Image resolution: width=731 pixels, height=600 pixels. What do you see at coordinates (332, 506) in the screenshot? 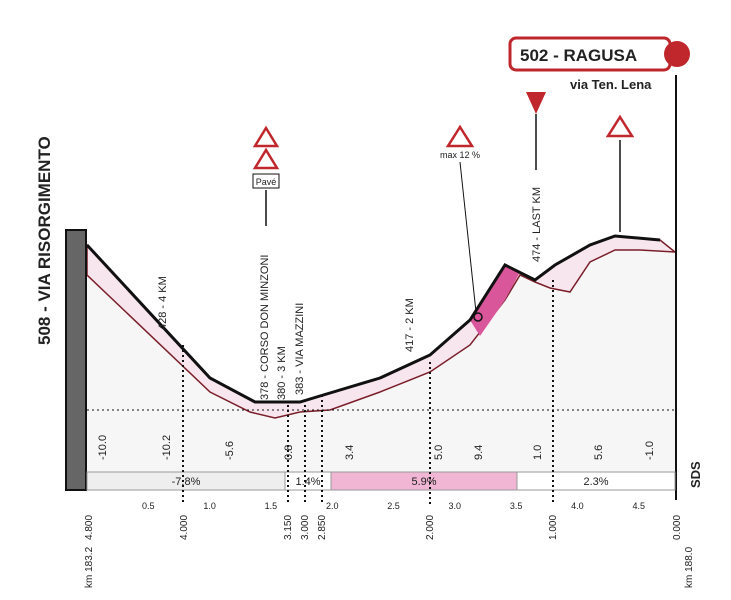
I see `axis-tick: 2.0` at bounding box center [332, 506].